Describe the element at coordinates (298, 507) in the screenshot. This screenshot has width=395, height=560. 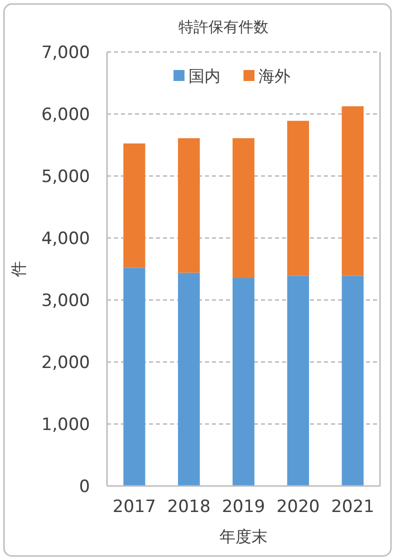
I see `x-tick-label: 2020` at that location.